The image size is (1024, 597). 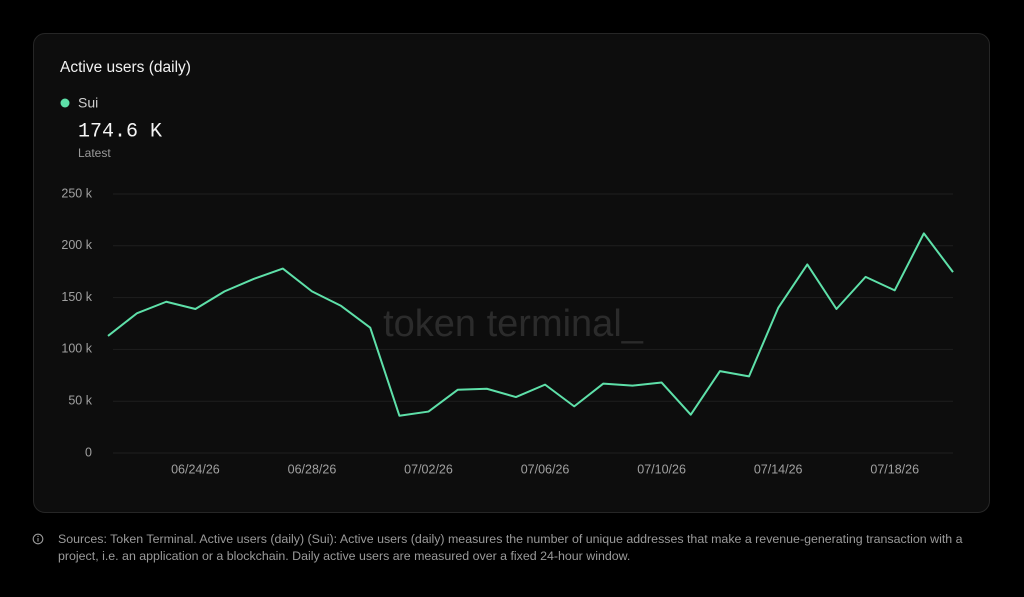 What do you see at coordinates (76, 193) in the screenshot?
I see `y-tick-label: 250 k` at bounding box center [76, 193].